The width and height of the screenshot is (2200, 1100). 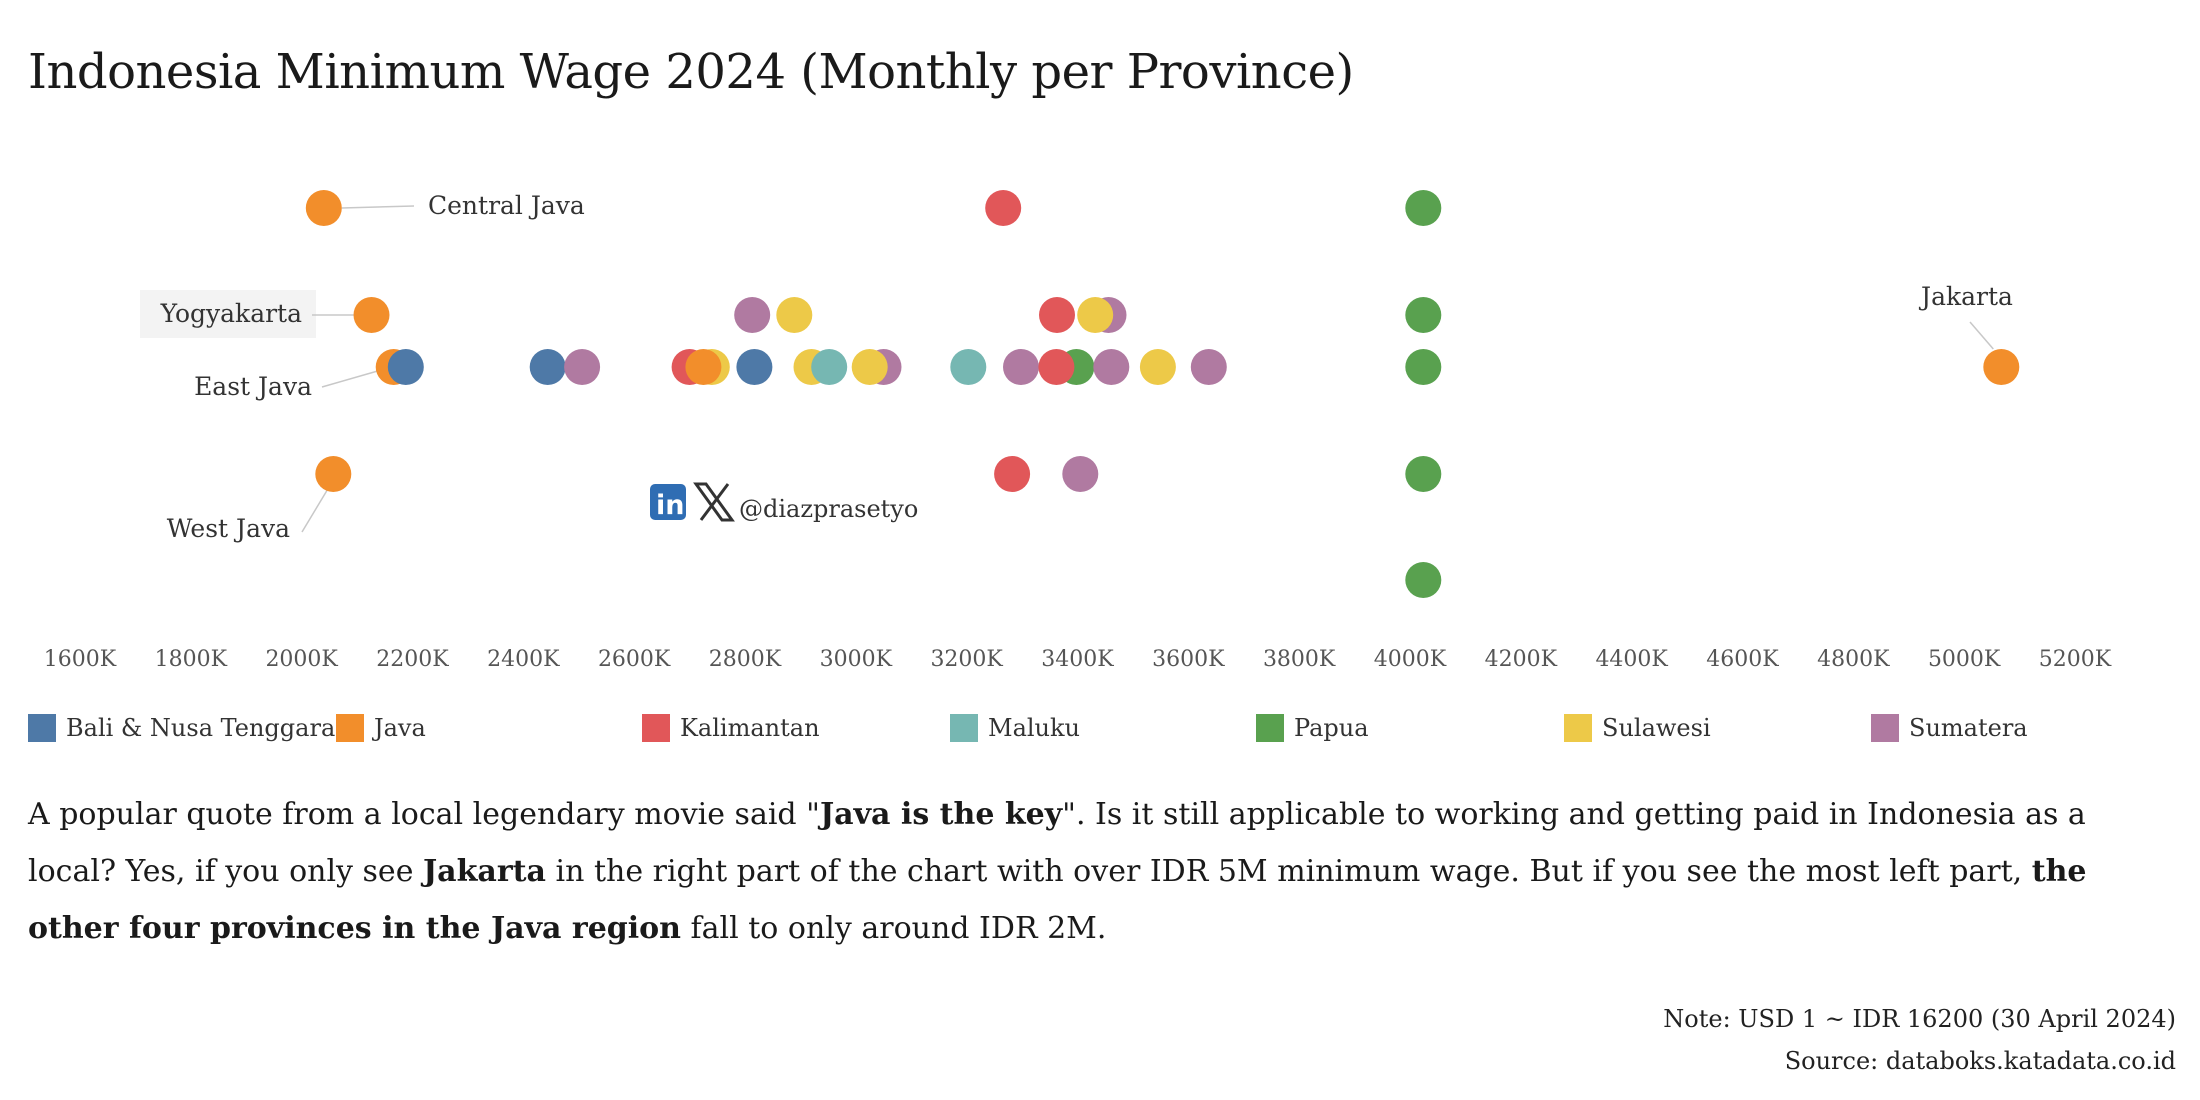 What do you see at coordinates (301, 659) in the screenshot?
I see `x-tick-label: 2000K` at bounding box center [301, 659].